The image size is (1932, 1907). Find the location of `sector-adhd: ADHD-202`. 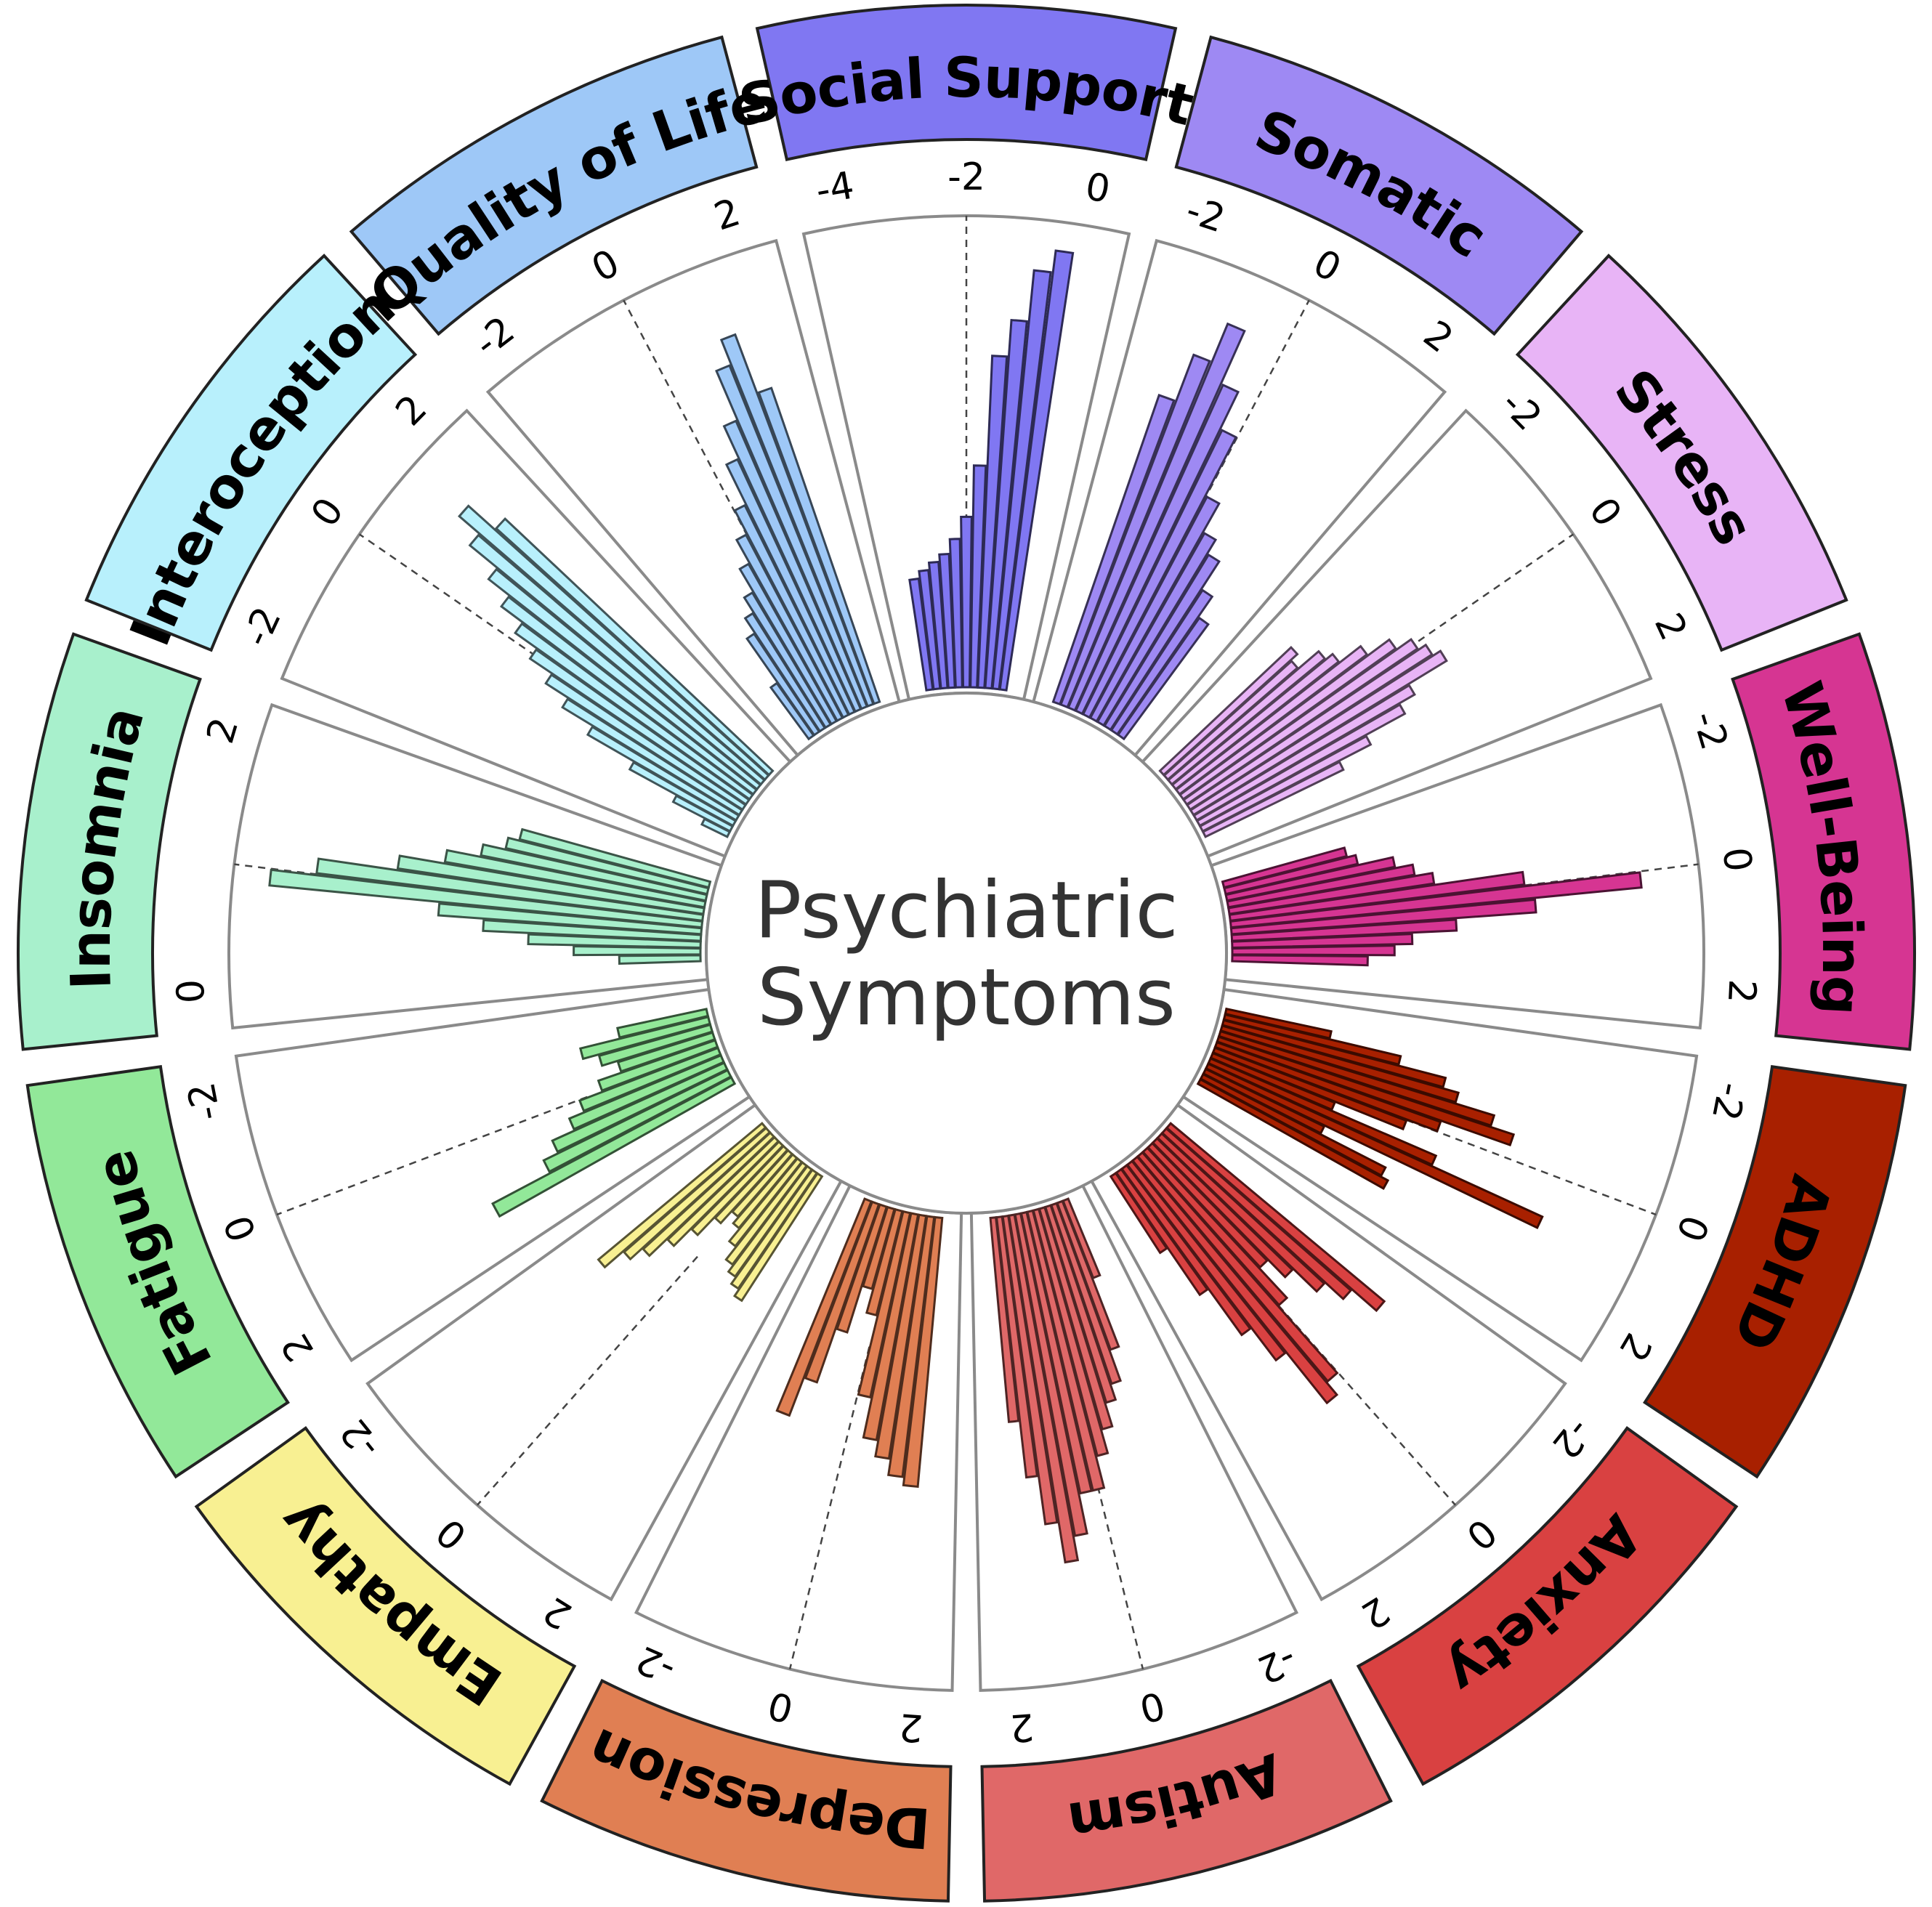

sector-adhd: ADHD-202 is located at coordinates (1544, 1233).